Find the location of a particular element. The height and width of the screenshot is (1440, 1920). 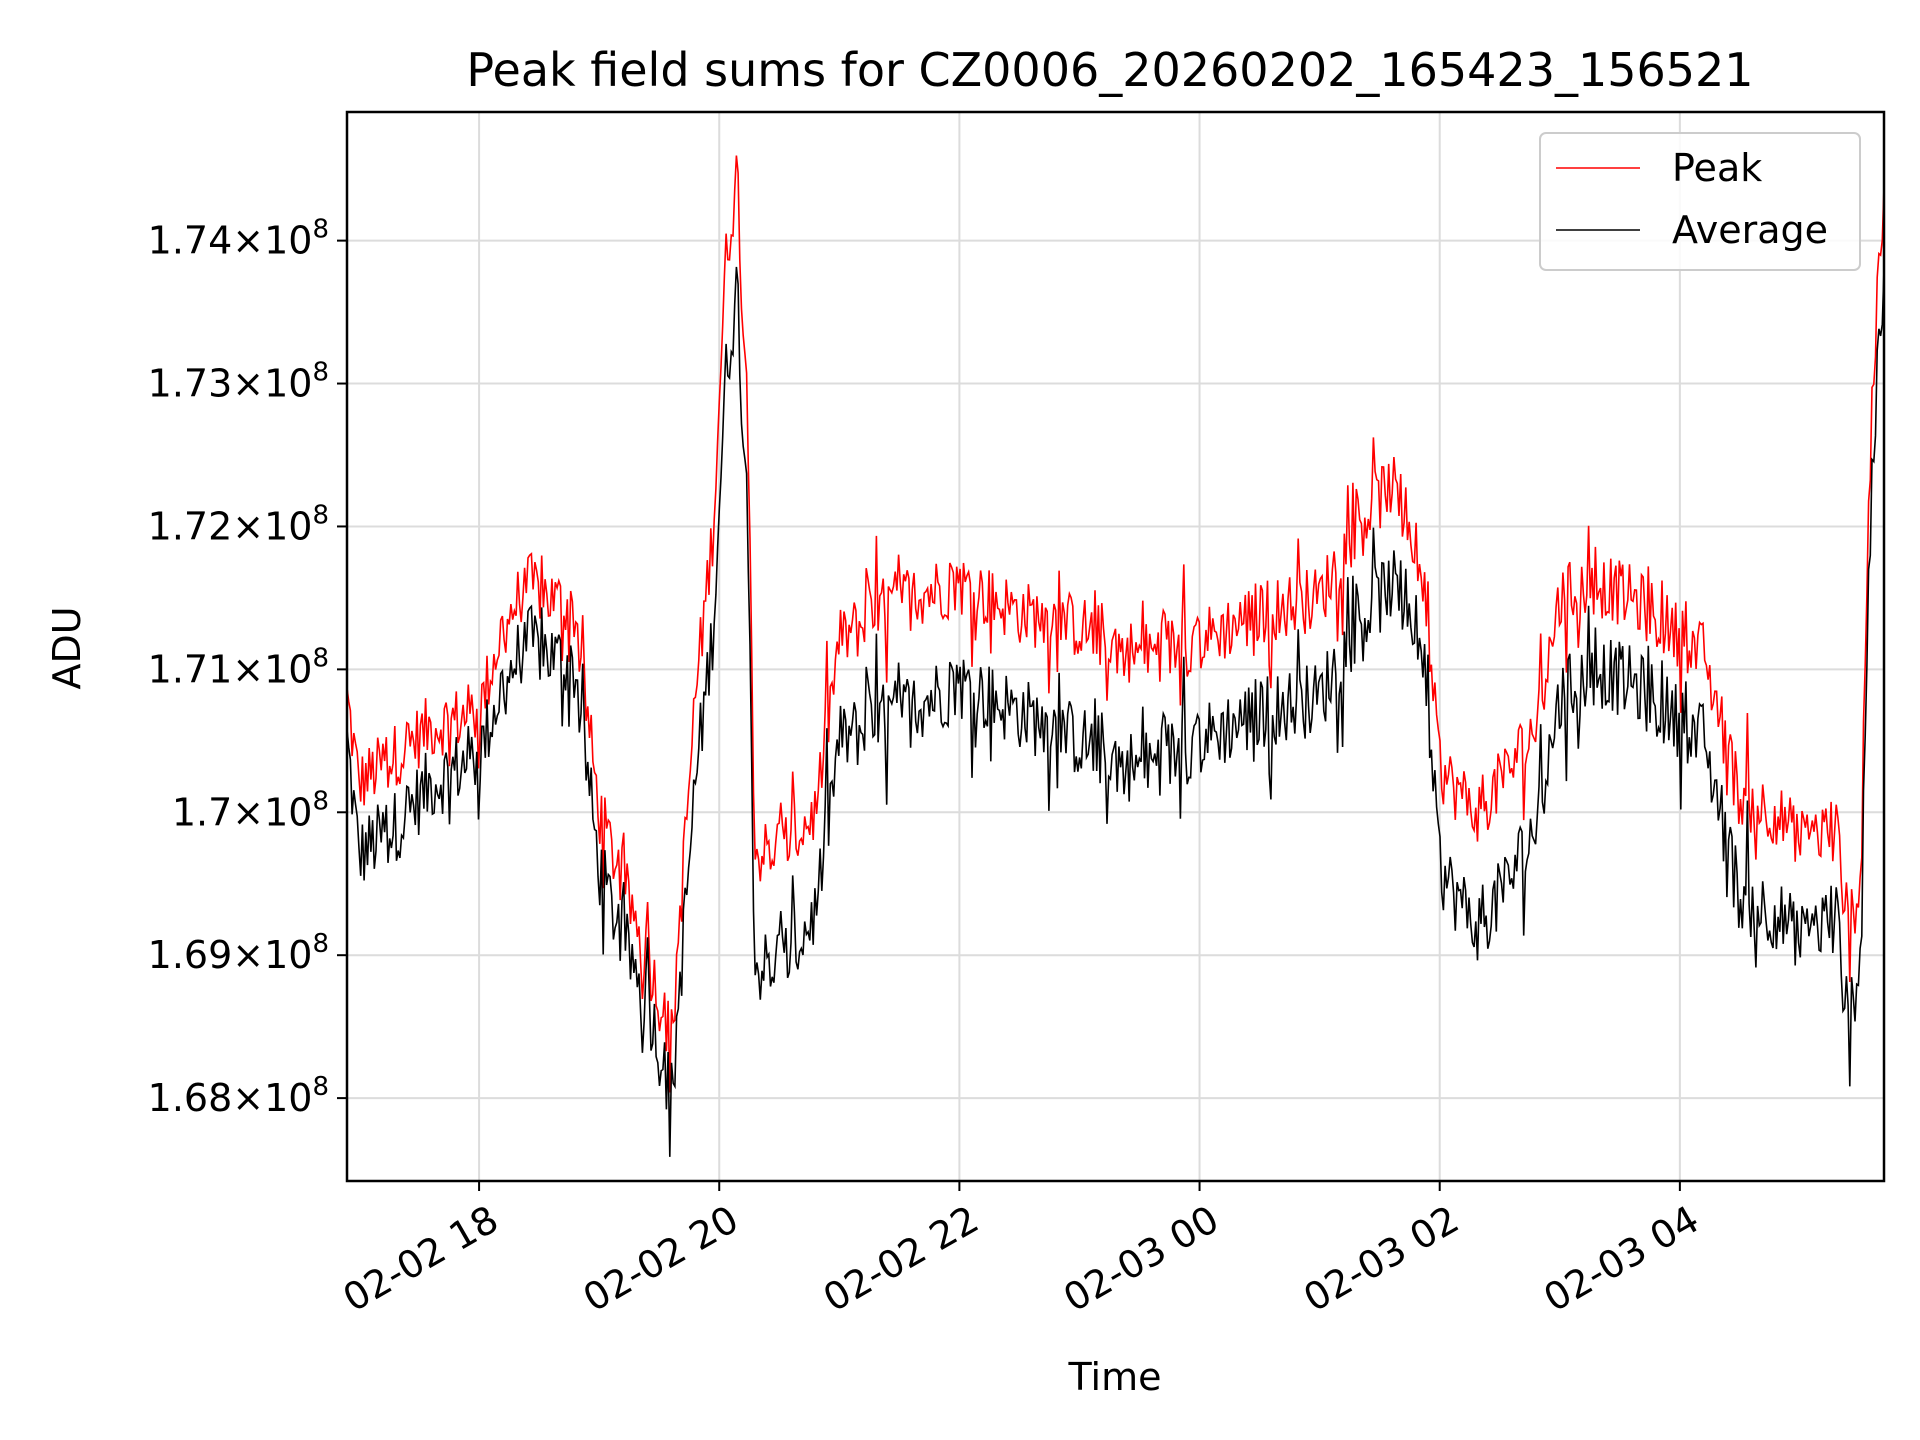

y-tick-label: 1.71×108 is located at coordinates (238, 667).